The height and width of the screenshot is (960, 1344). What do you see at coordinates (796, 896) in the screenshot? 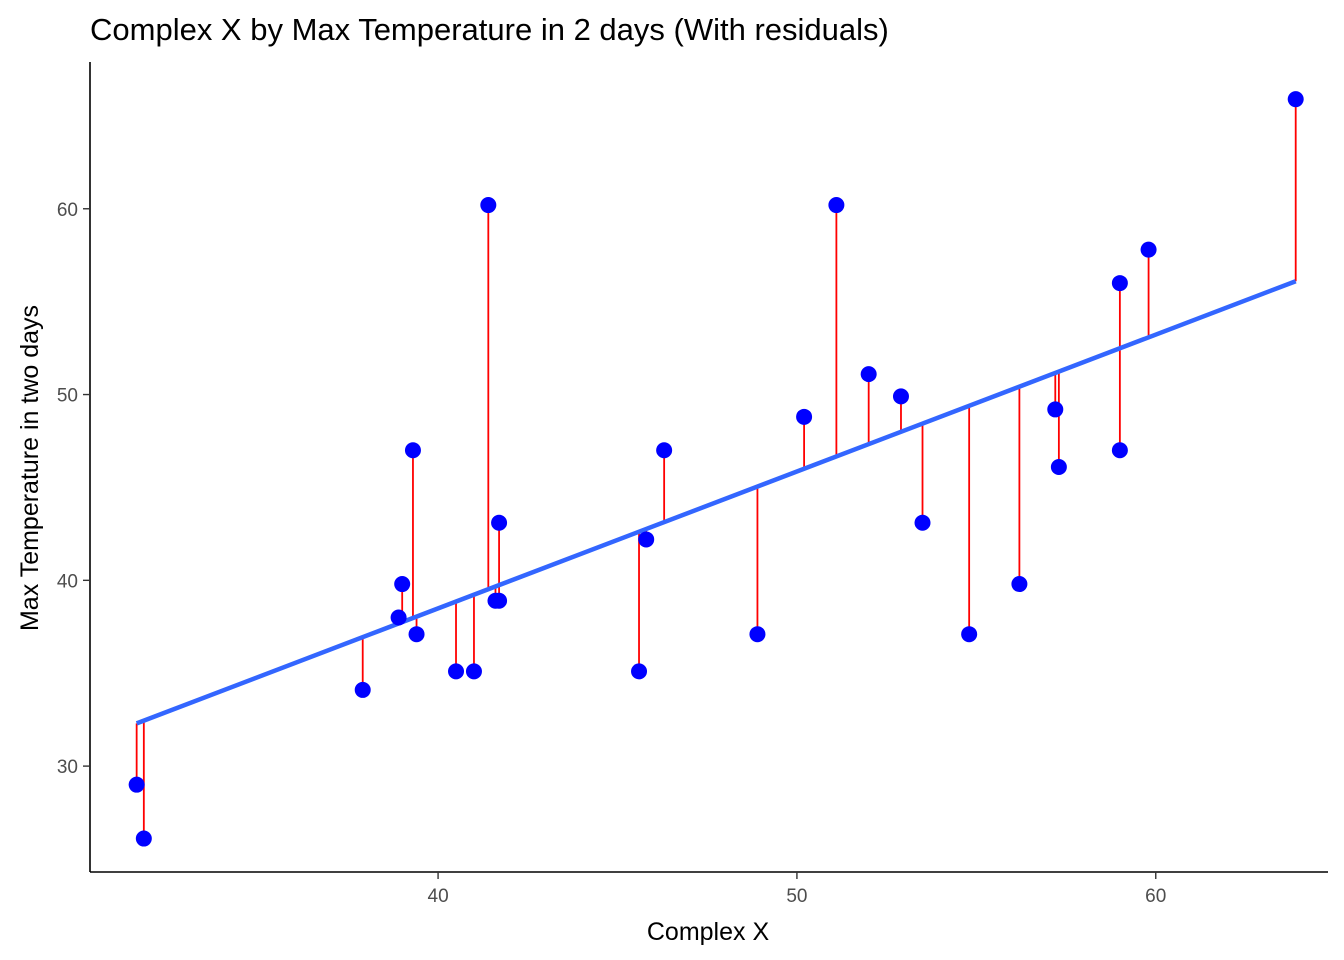
I see `x-tick-label: 50` at bounding box center [796, 896].